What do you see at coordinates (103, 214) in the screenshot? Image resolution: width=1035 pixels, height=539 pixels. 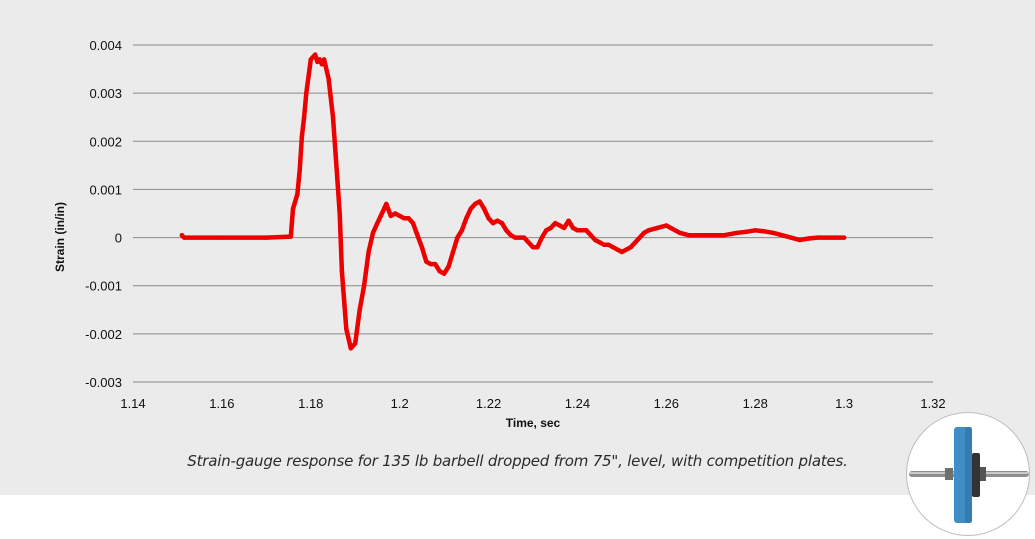 I see `y-tick-labels: 0.004 0.003 0.002 0.001 0 -0.001 -0.002 -0.003` at bounding box center [103, 214].